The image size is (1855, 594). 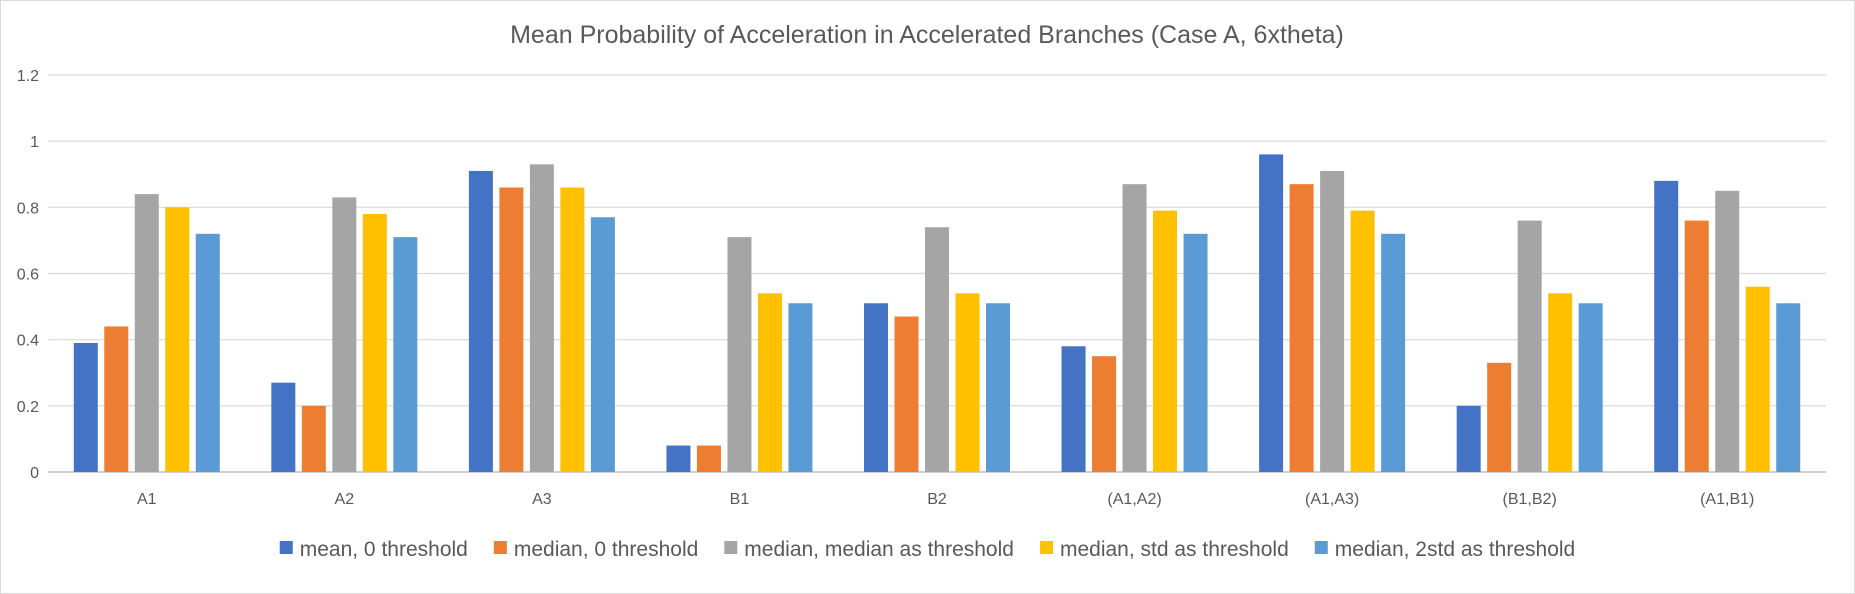 I want to click on legend-label: median, std as threshold, so click(x=1174, y=549).